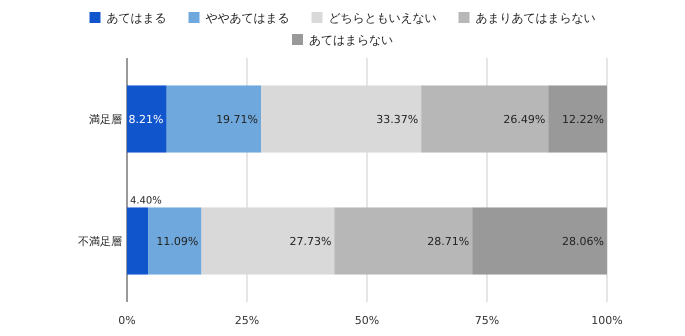 The image size is (685, 336). Describe the element at coordinates (237, 119) in the screenshot. I see `text: 19.71%` at that location.